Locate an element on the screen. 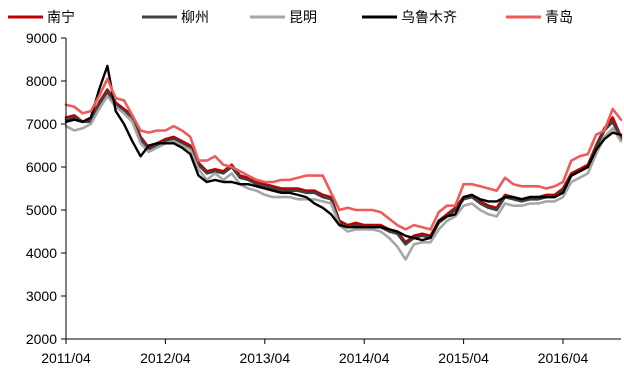 This screenshot has width=624, height=374. x-tick-label: 2013/04 is located at coordinates (265, 358).